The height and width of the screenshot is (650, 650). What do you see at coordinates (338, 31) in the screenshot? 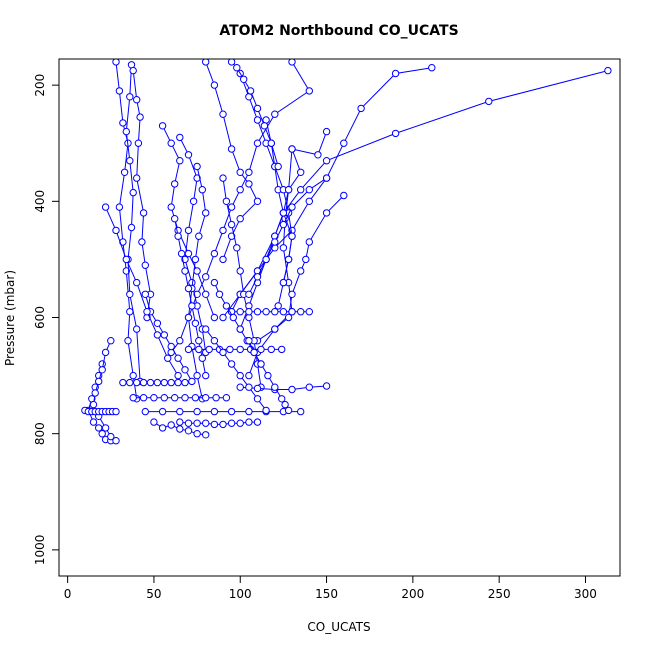
I see `chart-title: ATOM2 Northbound CO_UCATS` at bounding box center [338, 31].